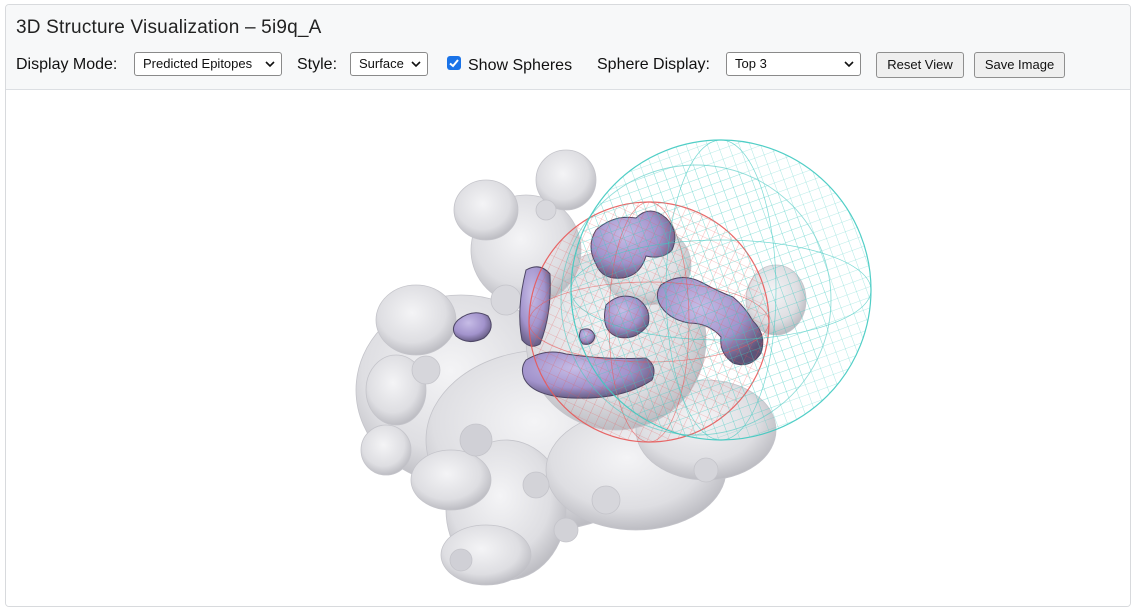  What do you see at coordinates (381, 63) in the screenshot?
I see `style-value: Surface` at bounding box center [381, 63].